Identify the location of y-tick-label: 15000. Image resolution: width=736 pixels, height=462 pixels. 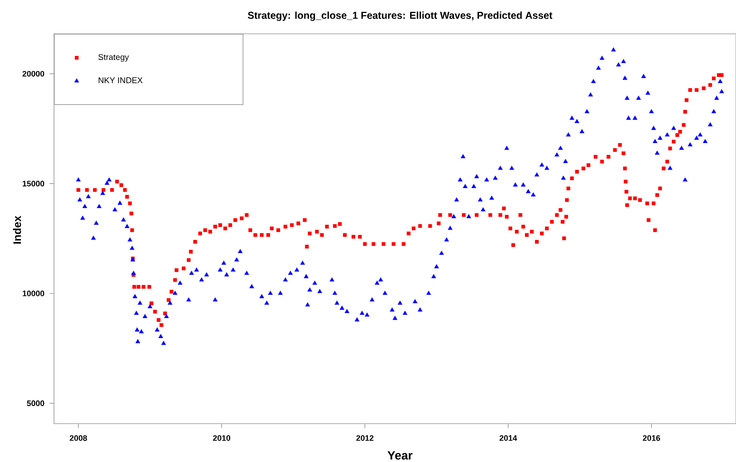
(33, 183).